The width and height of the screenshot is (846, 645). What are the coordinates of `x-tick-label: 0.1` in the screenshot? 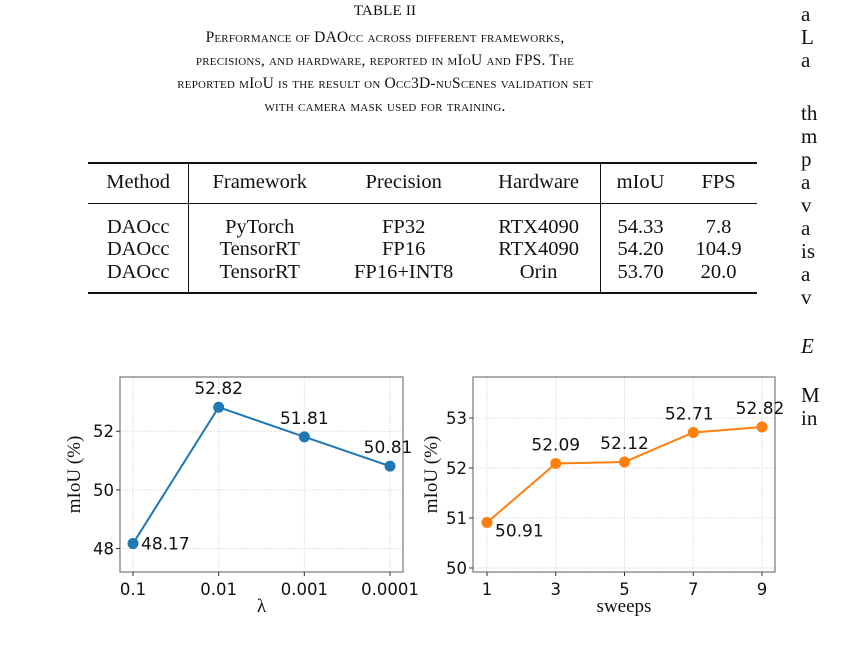 It's located at (133, 589).